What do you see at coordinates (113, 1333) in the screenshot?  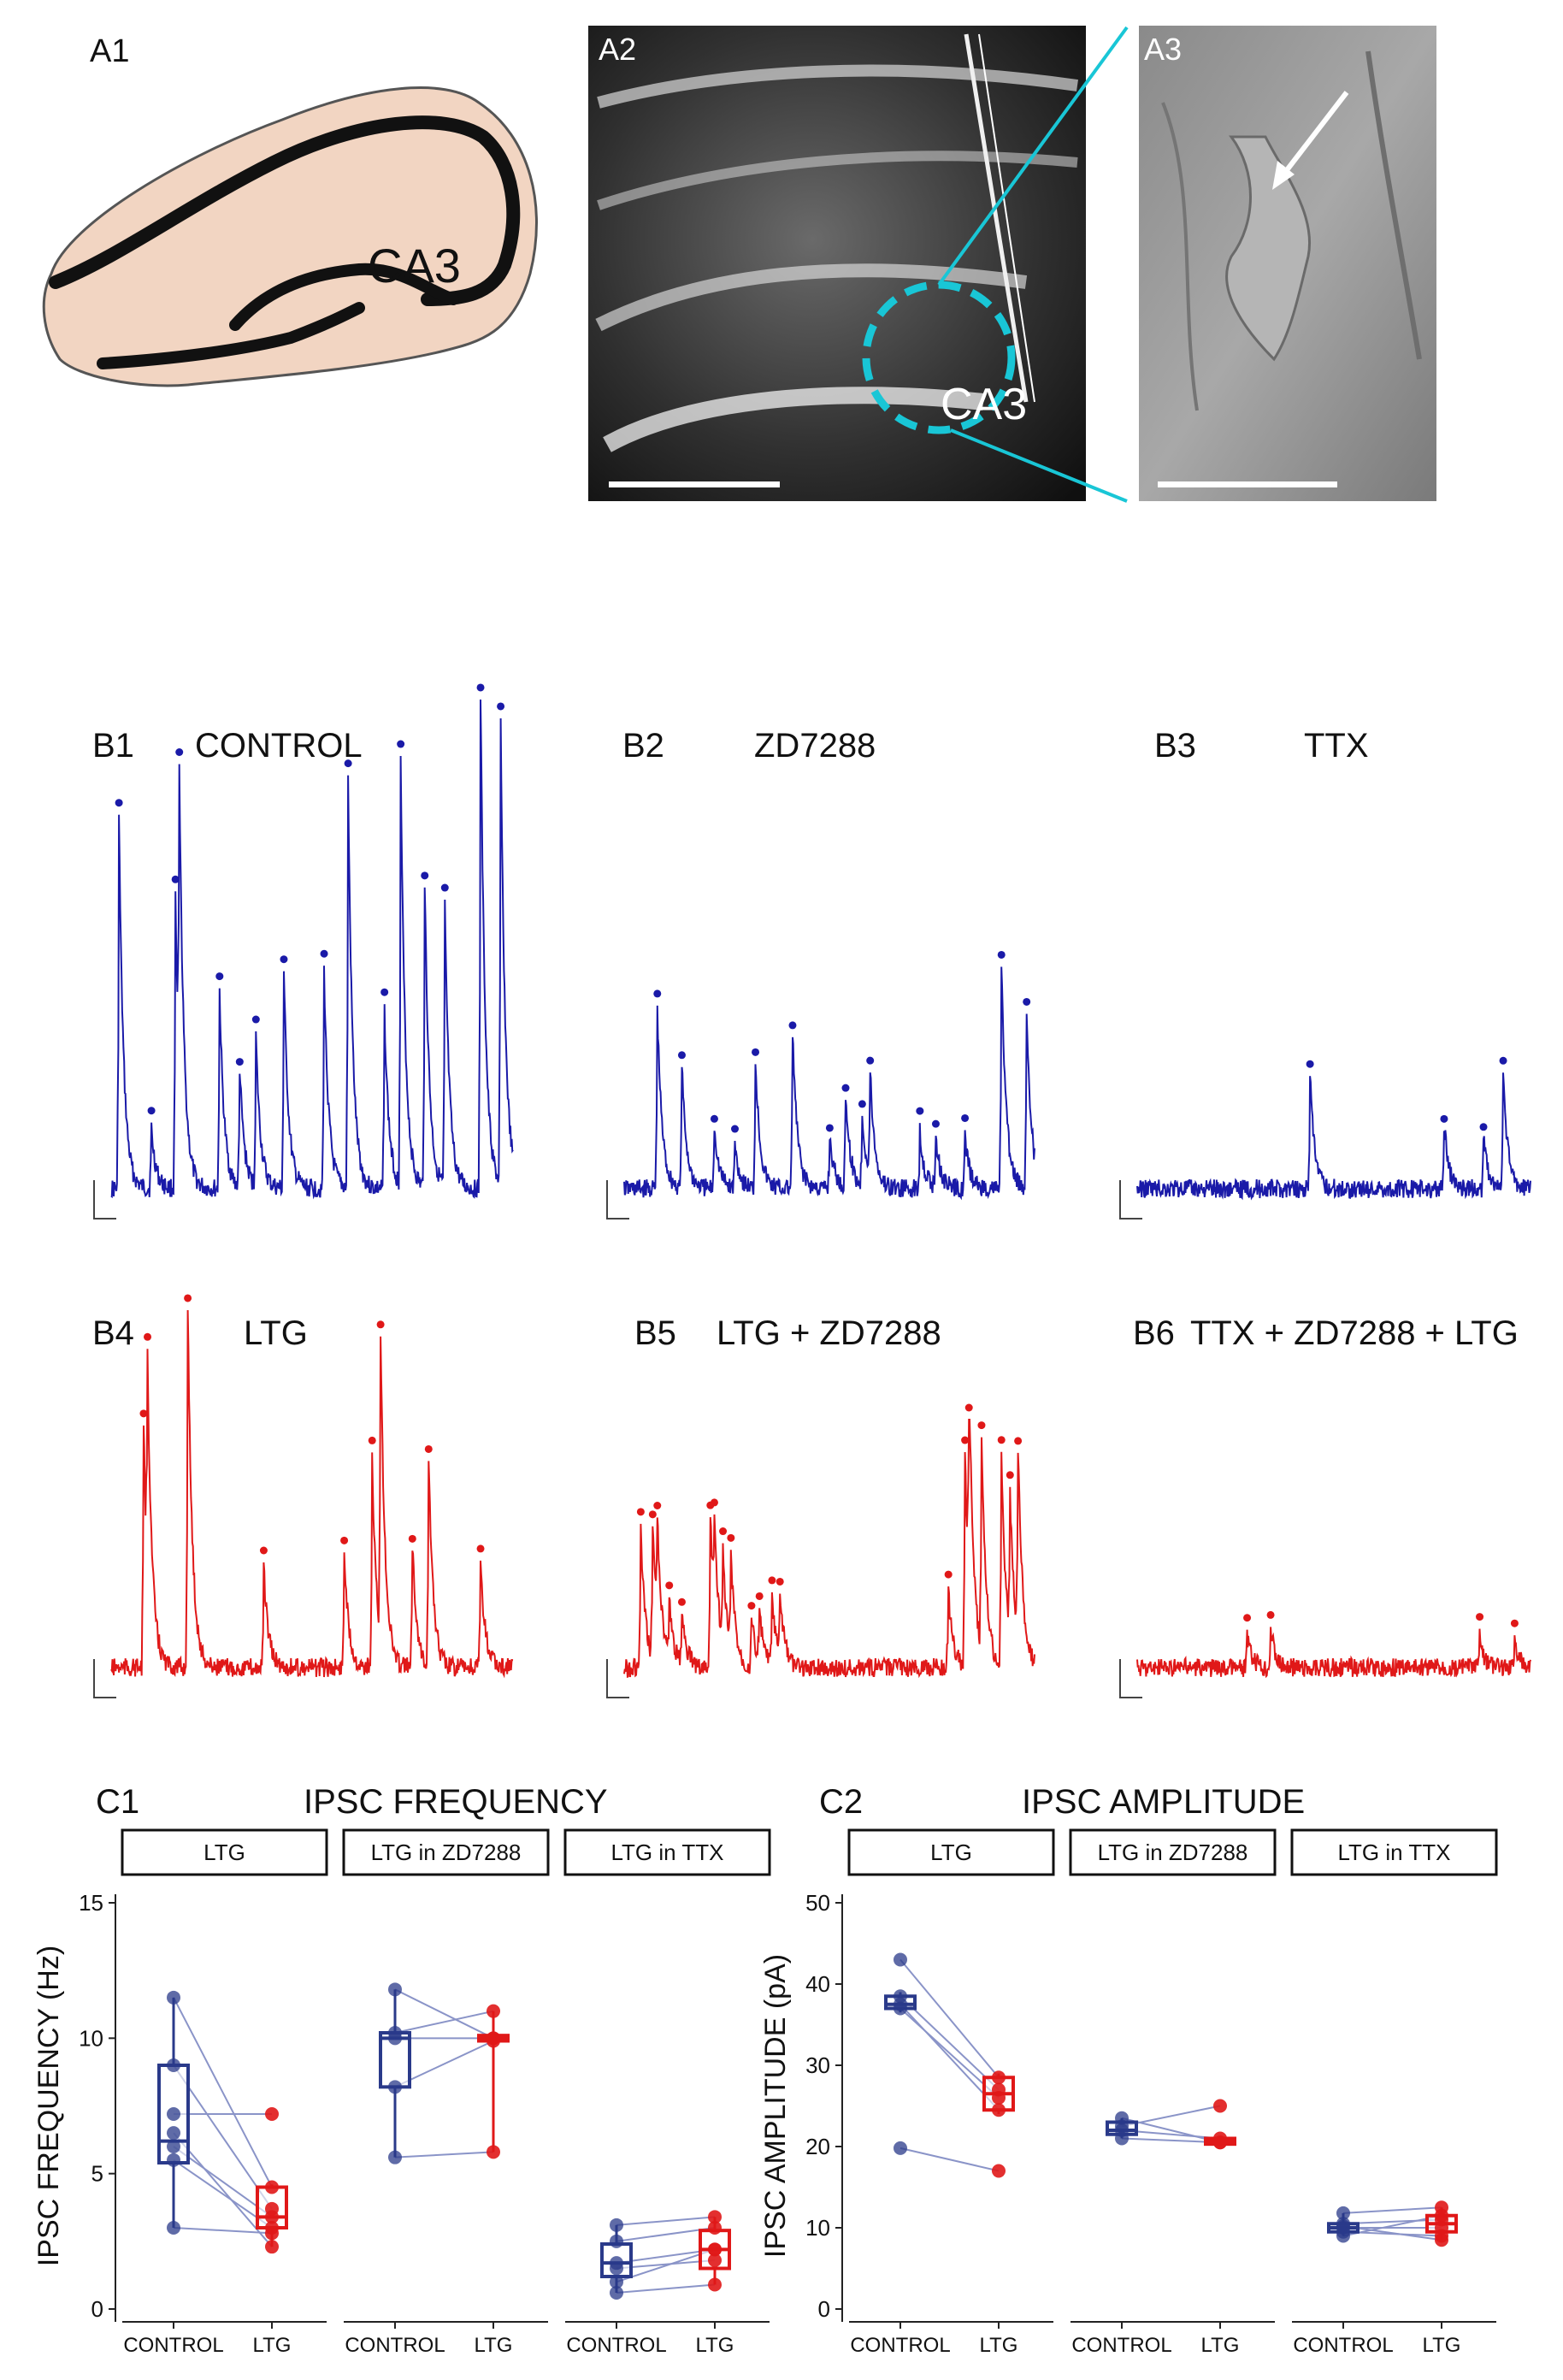 I see `panel-label-b4: B4` at bounding box center [113, 1333].